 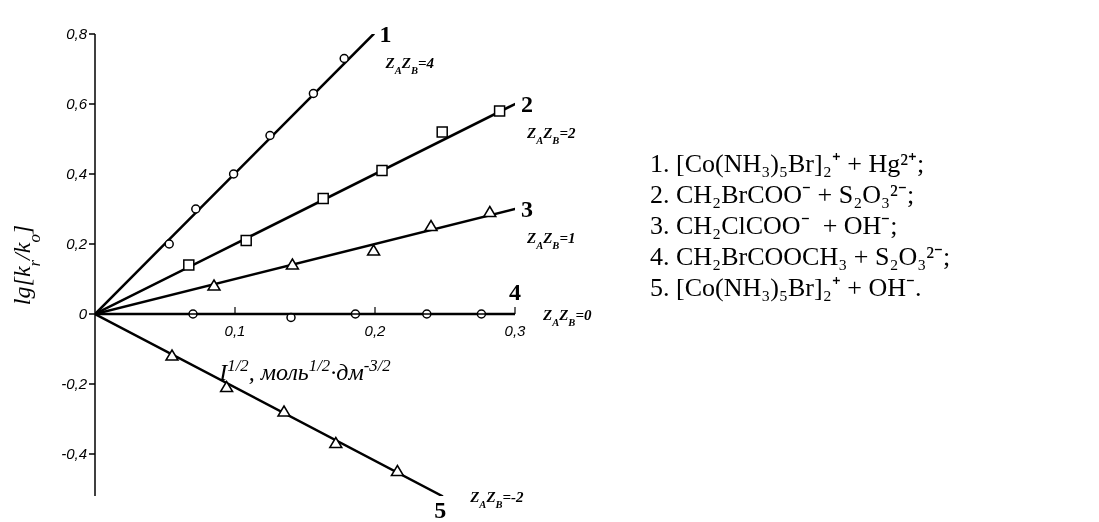 What do you see at coordinates (567, 317) in the screenshot?
I see `annotation: Z$_{A}$Z$_{B}$=0` at bounding box center [567, 317].